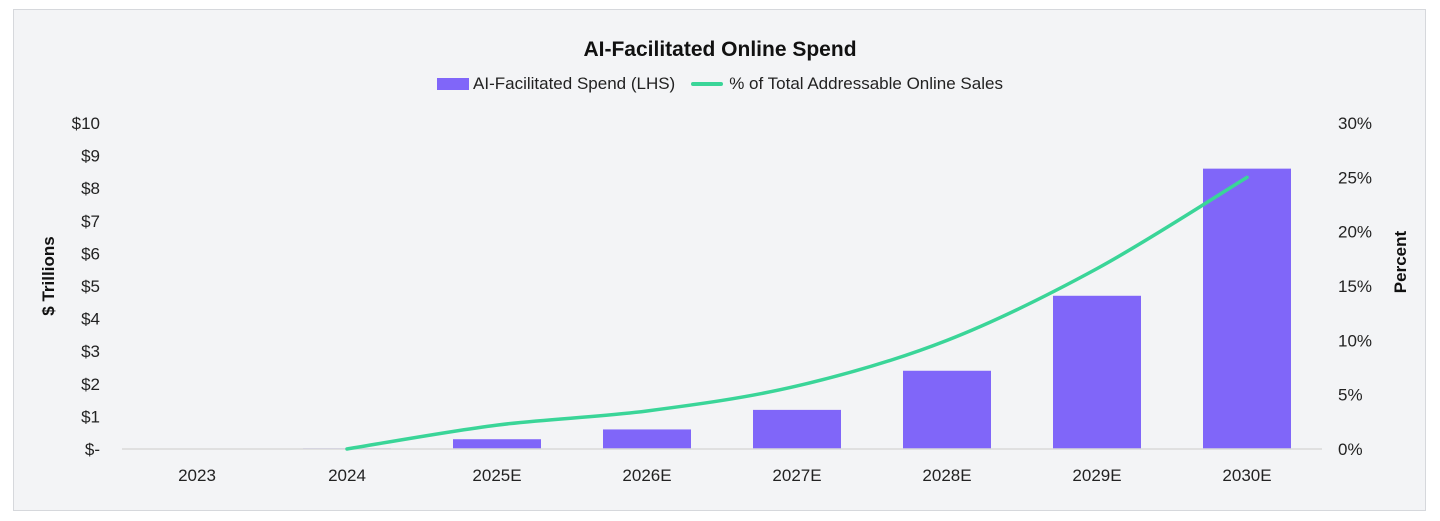  I want to click on y-right-axis-title: Percent, so click(1400, 261).